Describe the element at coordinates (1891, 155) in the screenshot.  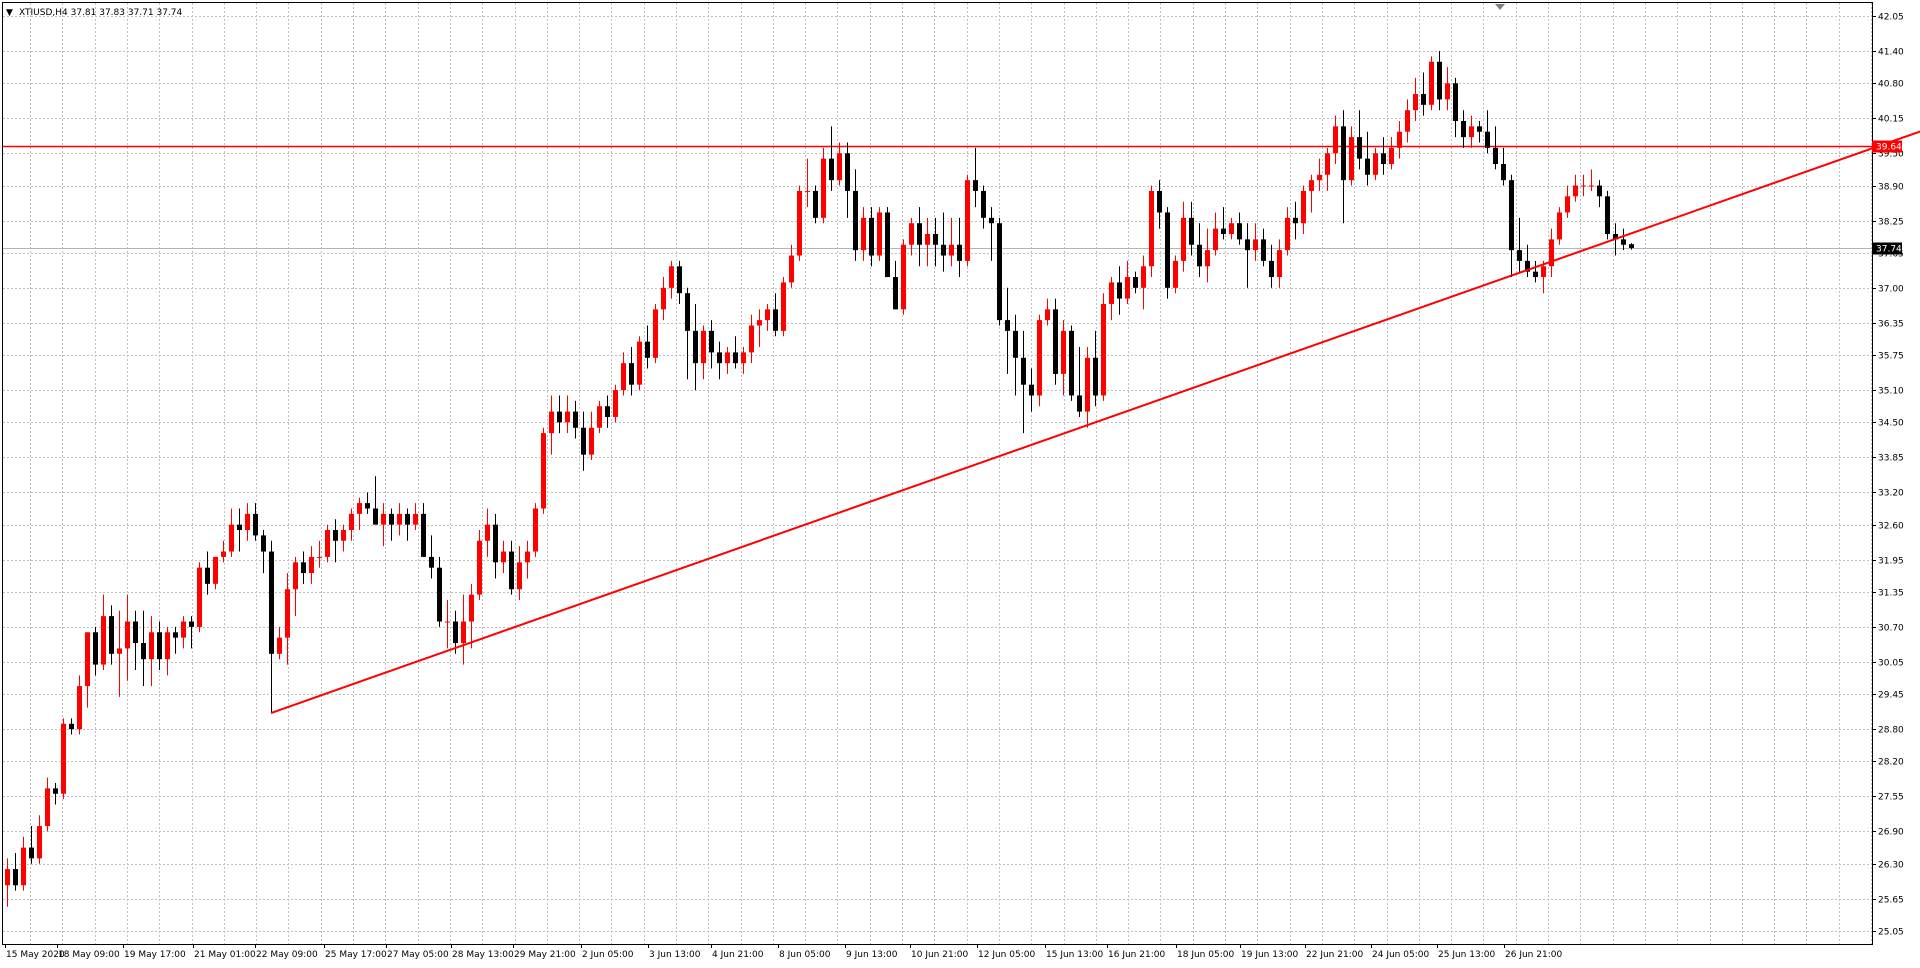
I see `y-tick-label: 39.50` at that location.